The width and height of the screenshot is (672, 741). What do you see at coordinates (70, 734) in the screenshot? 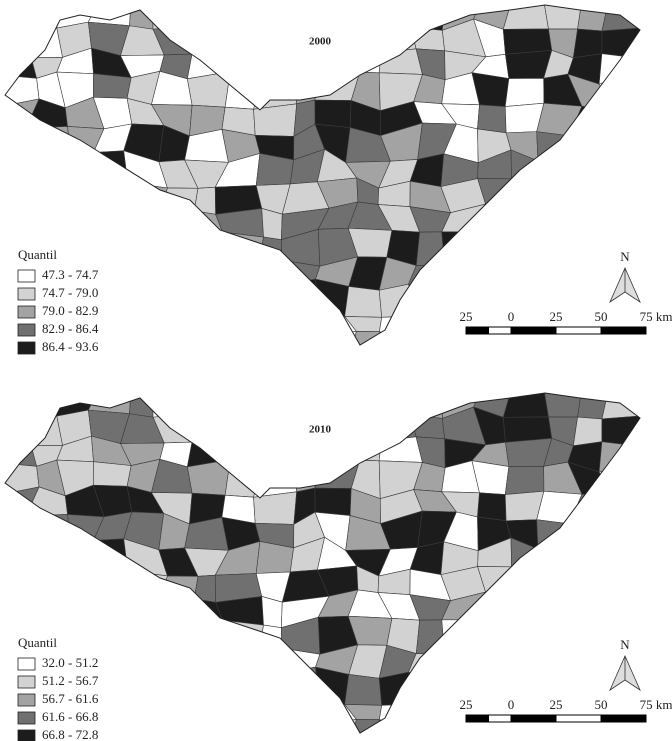
I see `legend-label: 66.8 - 72.8` at bounding box center [70, 734].